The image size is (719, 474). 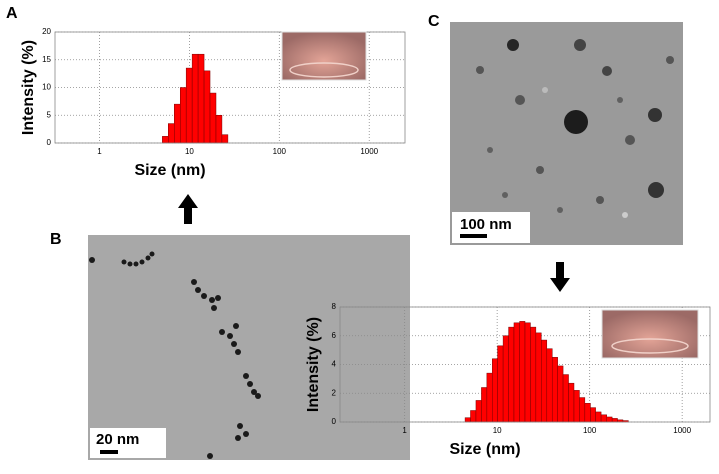 What do you see at coordinates (334, 364) in the screenshot?
I see `y-tick-label: 4` at bounding box center [334, 364].